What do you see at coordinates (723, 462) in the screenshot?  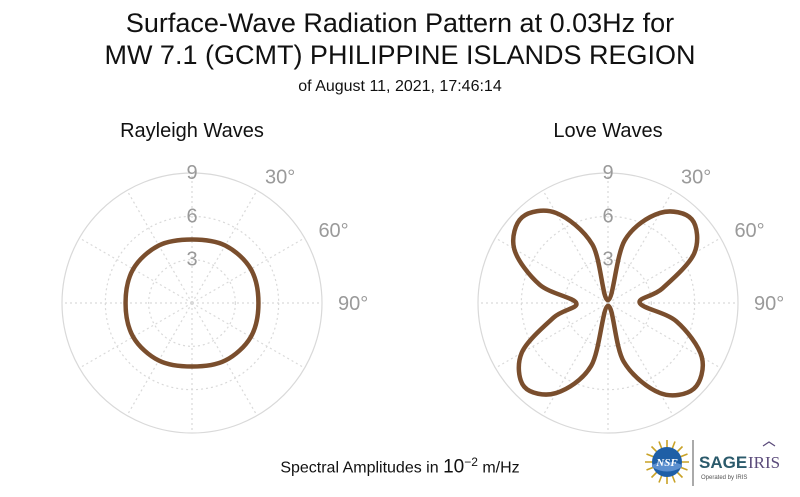 I see `sage-logo-text: SAGE` at bounding box center [723, 462].